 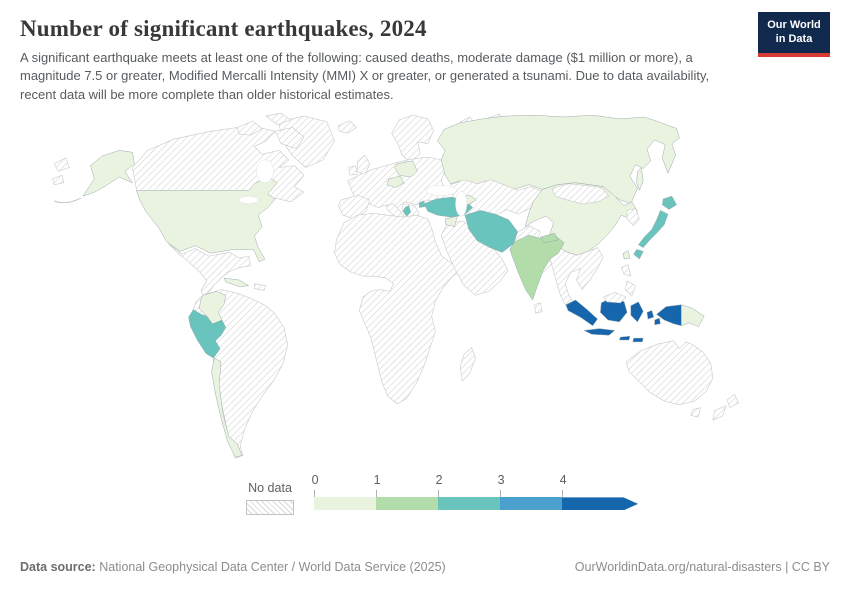 I want to click on country-japan-honshu, so click(x=653, y=229).